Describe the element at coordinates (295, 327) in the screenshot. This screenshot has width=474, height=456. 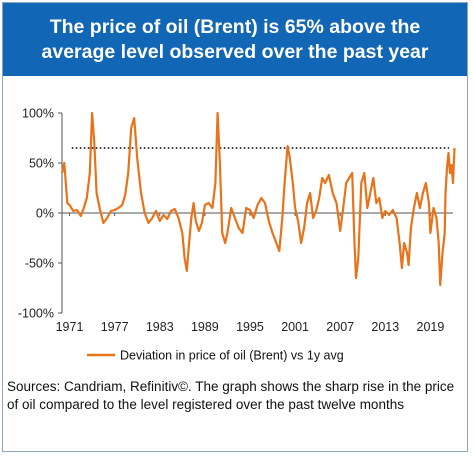
I see `x-tick-label: 2001` at that location.